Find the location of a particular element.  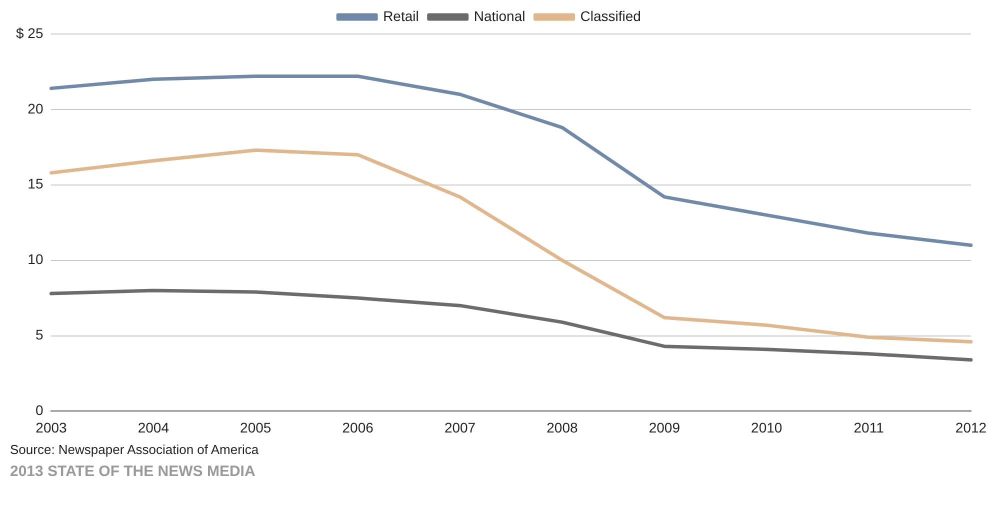

x-tick-label: 2011 is located at coordinates (869, 427).